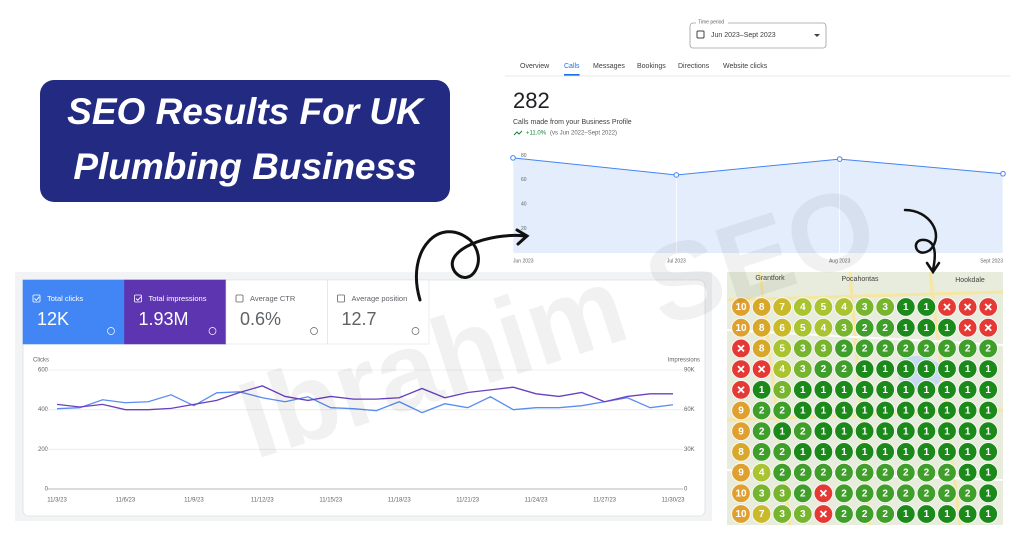  What do you see at coordinates (651, 66) in the screenshot?
I see `tab: Bookings` at bounding box center [651, 66].